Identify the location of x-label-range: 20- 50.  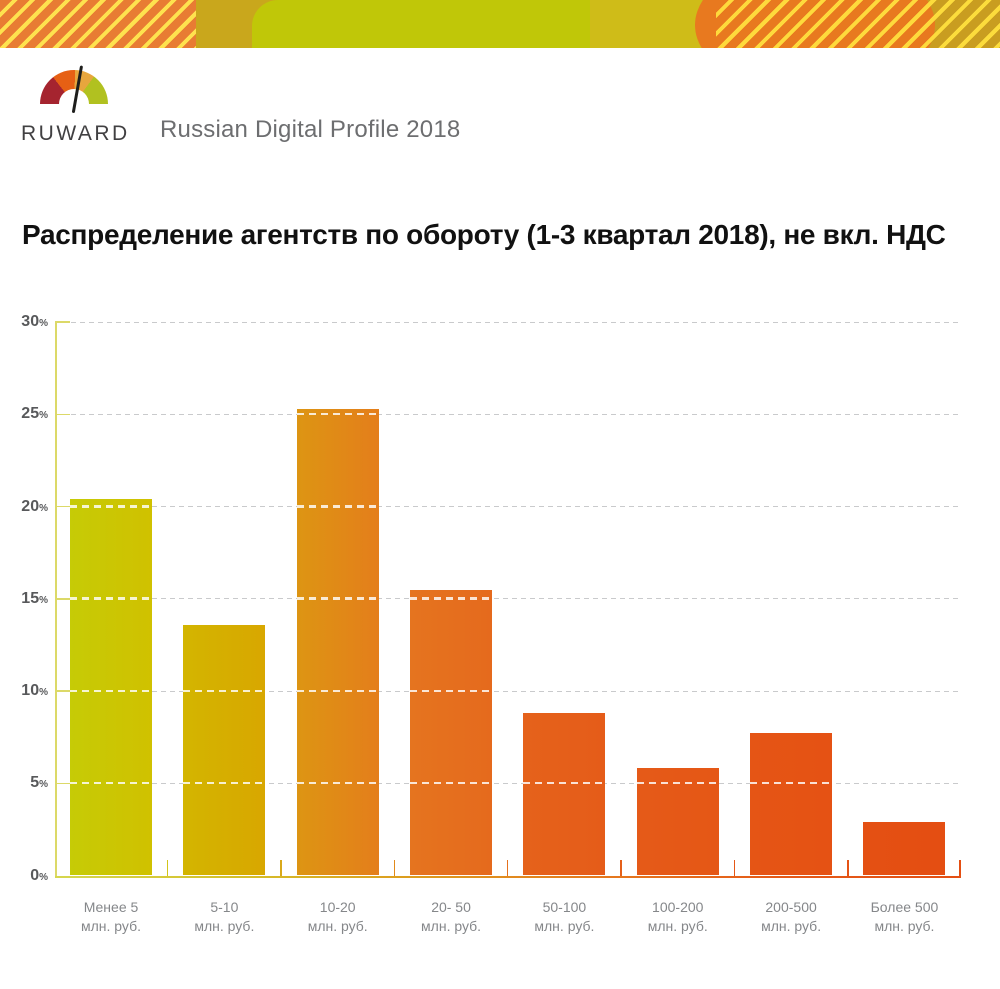
(451, 907).